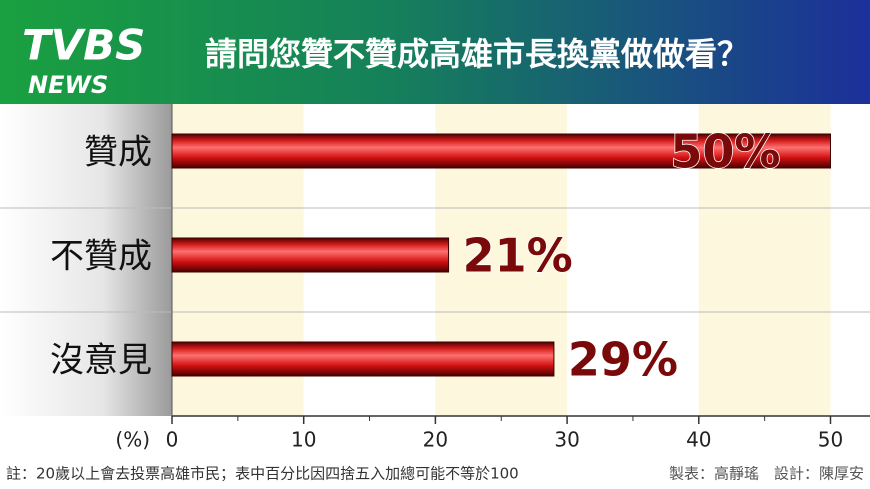 Image resolution: width=870 pixels, height=489 pixels. Describe the element at coordinates (477, 54) in the screenshot. I see `chart-title: 請問您贊不贊成高雄市長換黨做做看？` at that location.